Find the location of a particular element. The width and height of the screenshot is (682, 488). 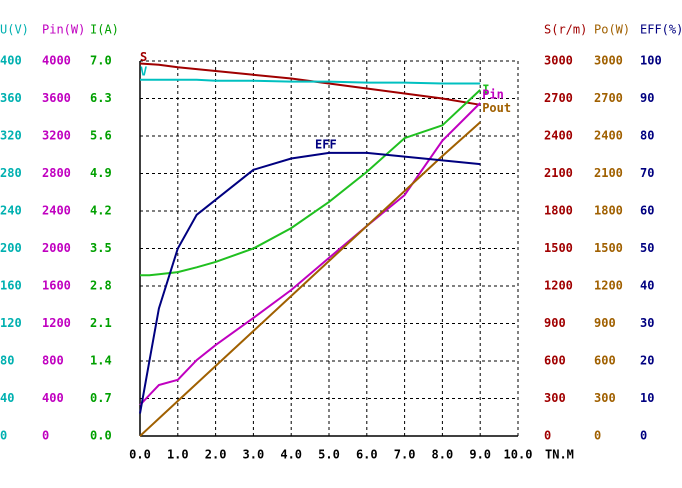

y-tick-label: 280 is located at coordinates (11, 173).